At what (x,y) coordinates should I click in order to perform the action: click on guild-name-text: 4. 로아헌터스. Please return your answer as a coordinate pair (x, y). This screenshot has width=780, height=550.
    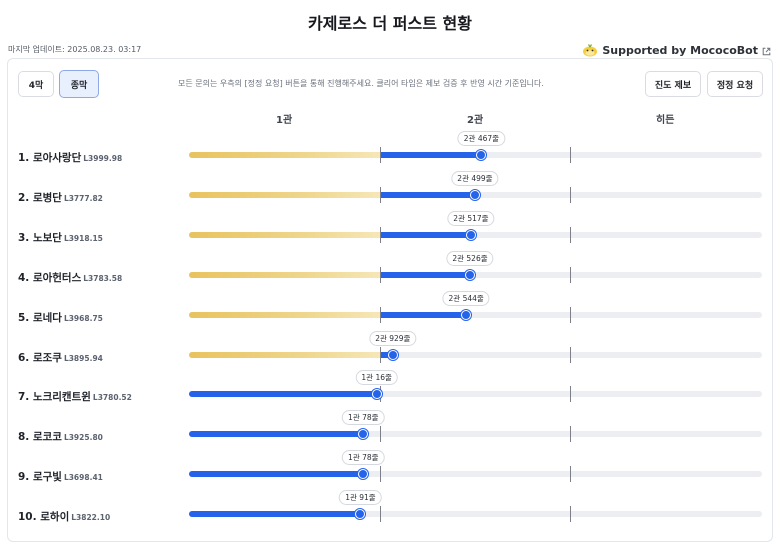
    Looking at the image, I should click on (50, 277).